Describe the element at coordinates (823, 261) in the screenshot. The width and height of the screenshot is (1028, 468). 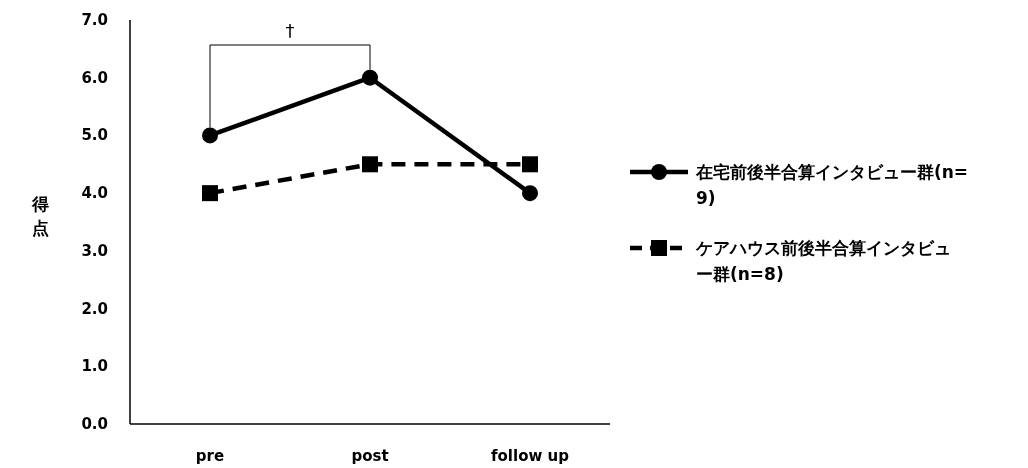
I see `legend-label: ケアハウス前後半合算インタビュー群(n=8)` at that location.